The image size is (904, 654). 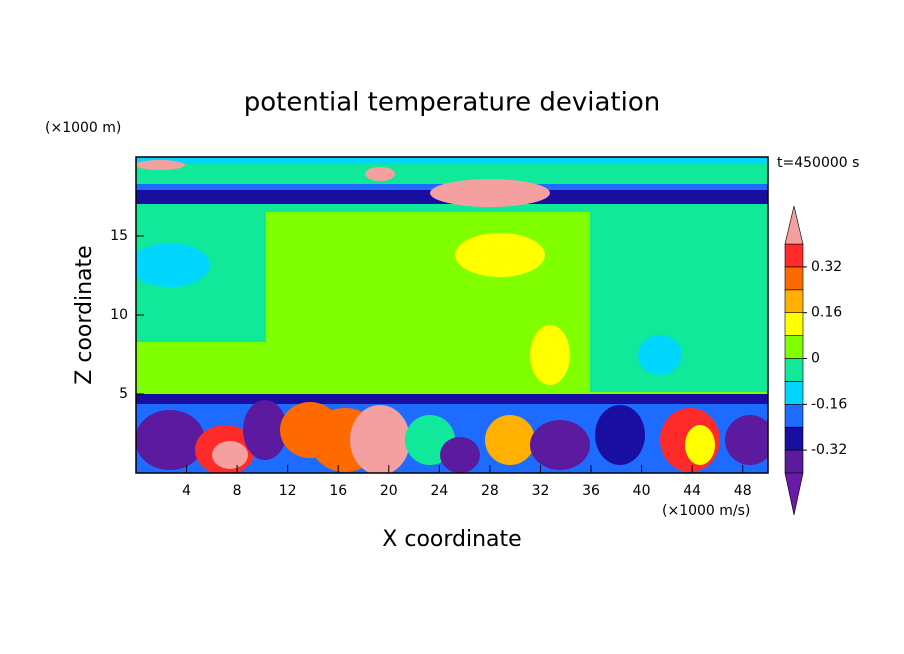 What do you see at coordinates (439, 491) in the screenshot?
I see `x-tick-label: 24` at bounding box center [439, 491].